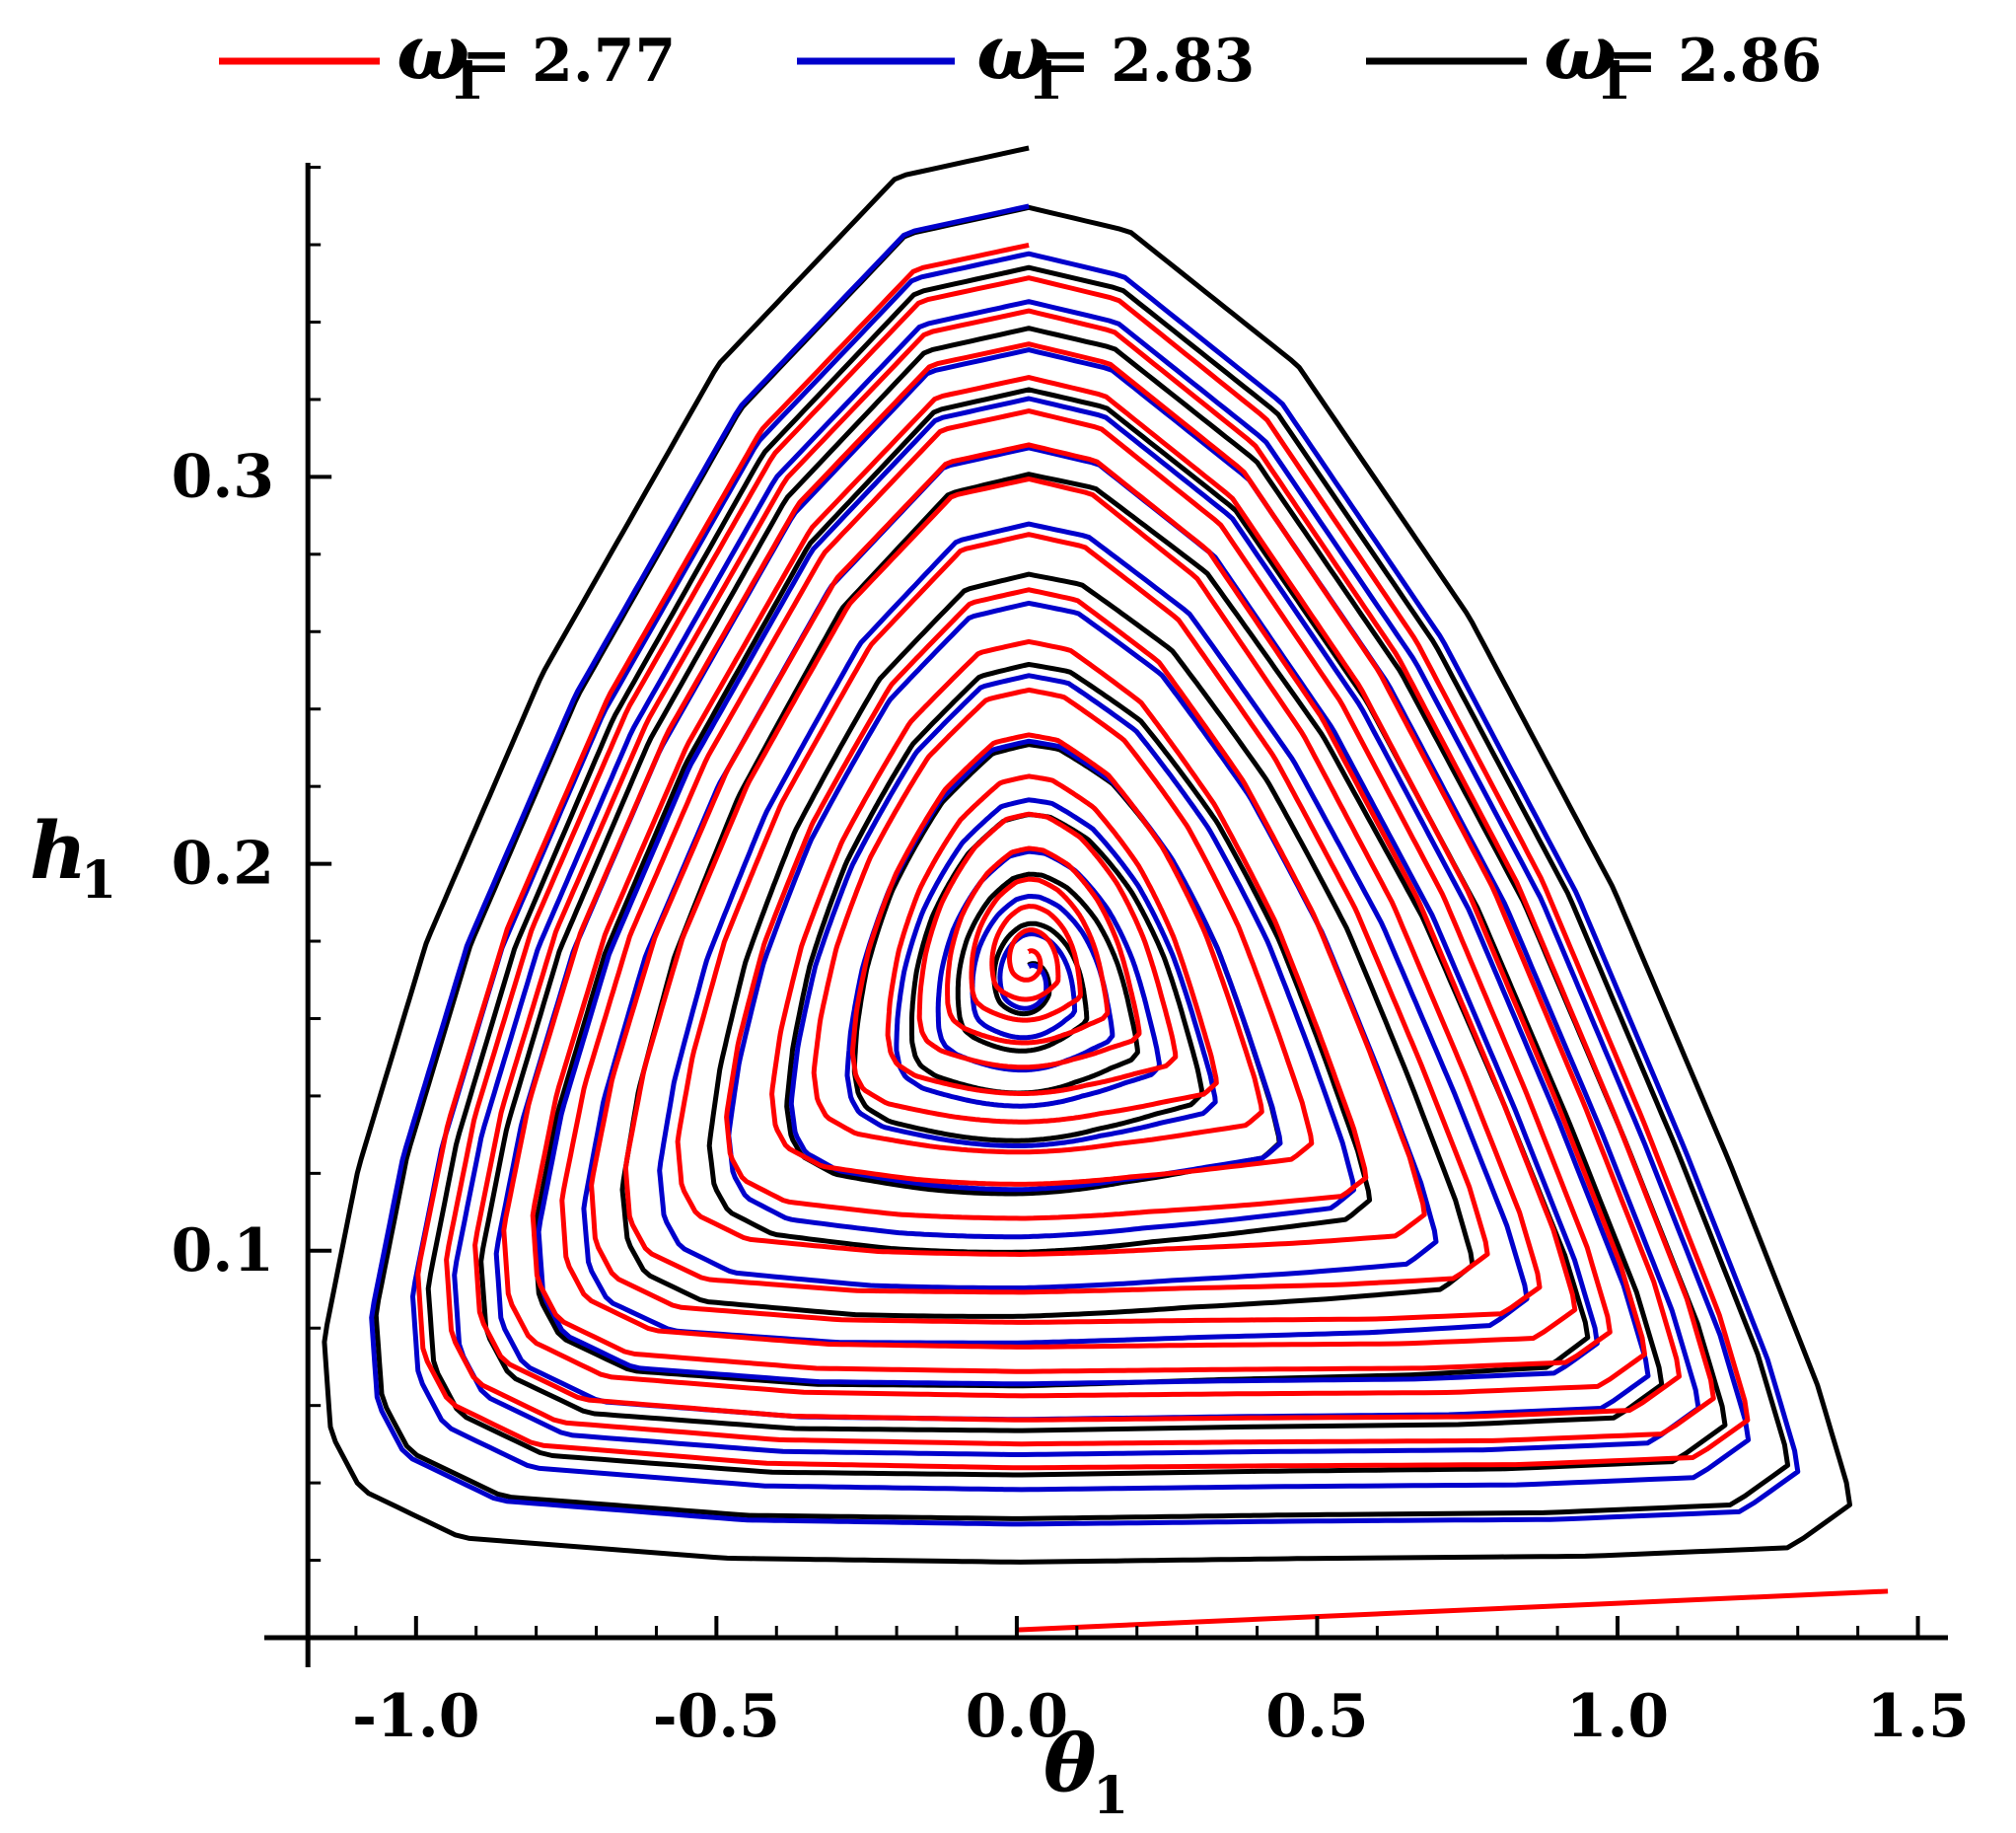 This screenshot has width=2016, height=1833. I want to click on y-tick-label: 0.3, so click(223, 476).